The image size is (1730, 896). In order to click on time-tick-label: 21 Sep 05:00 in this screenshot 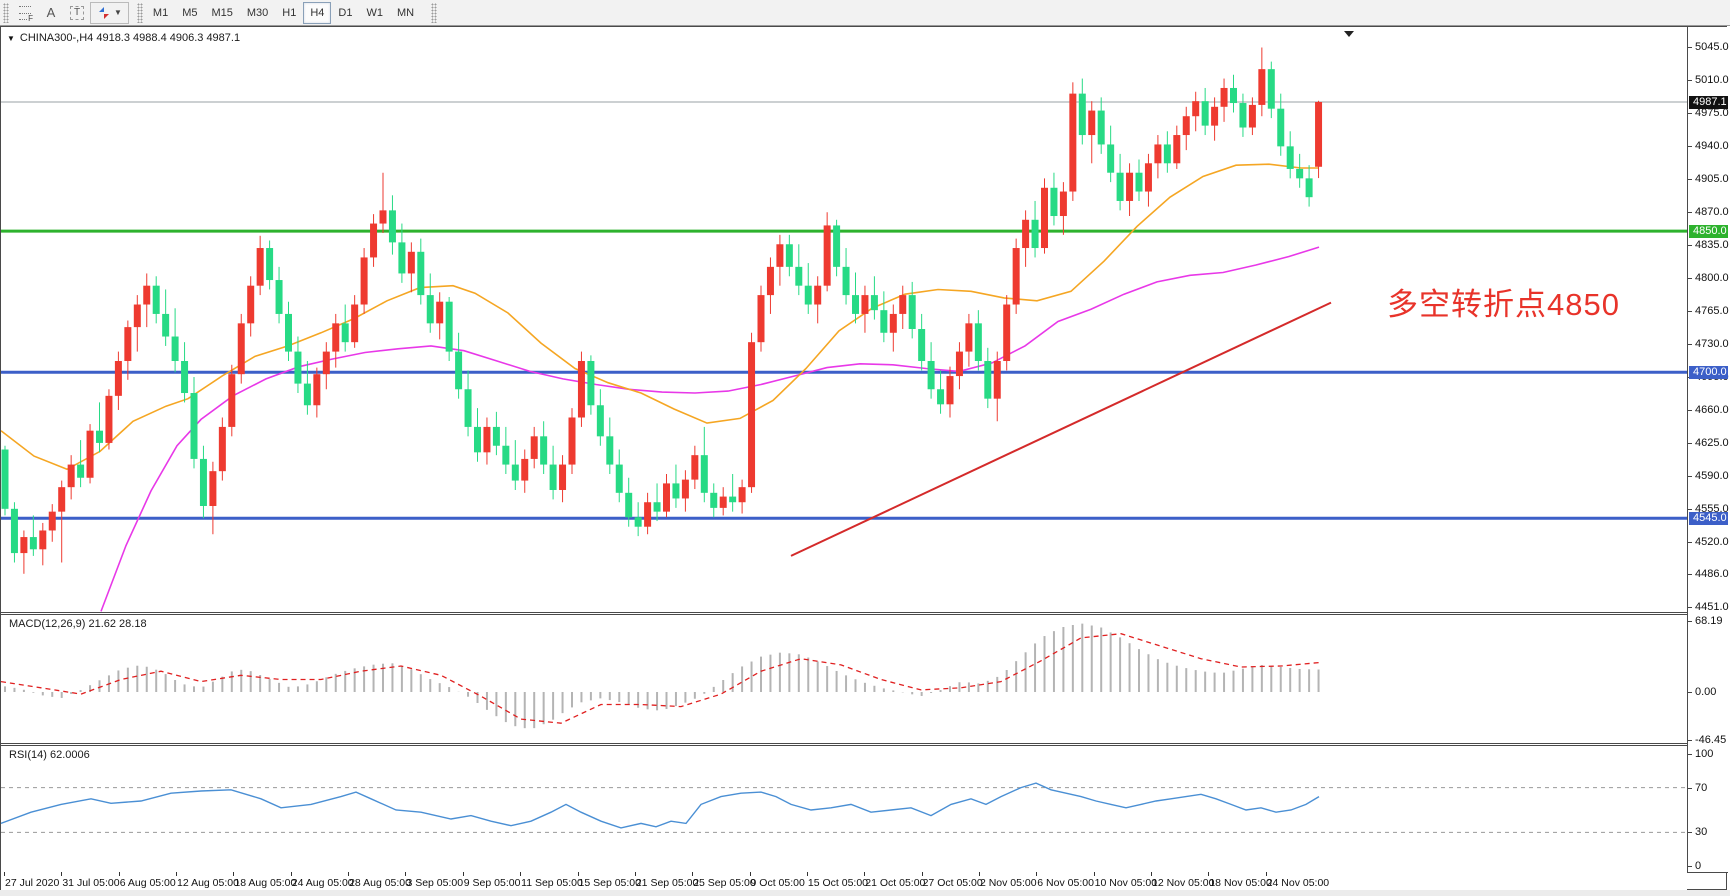, I will do `click(667, 883)`.